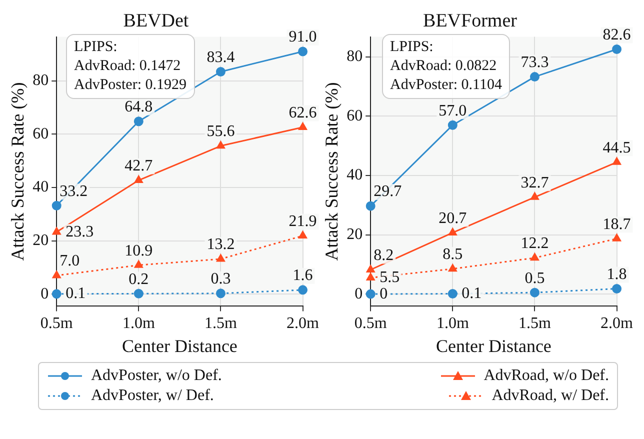 This screenshot has width=644, height=439. Describe the element at coordinates (452, 218) in the screenshot. I see `data-label: 20.7` at that location.